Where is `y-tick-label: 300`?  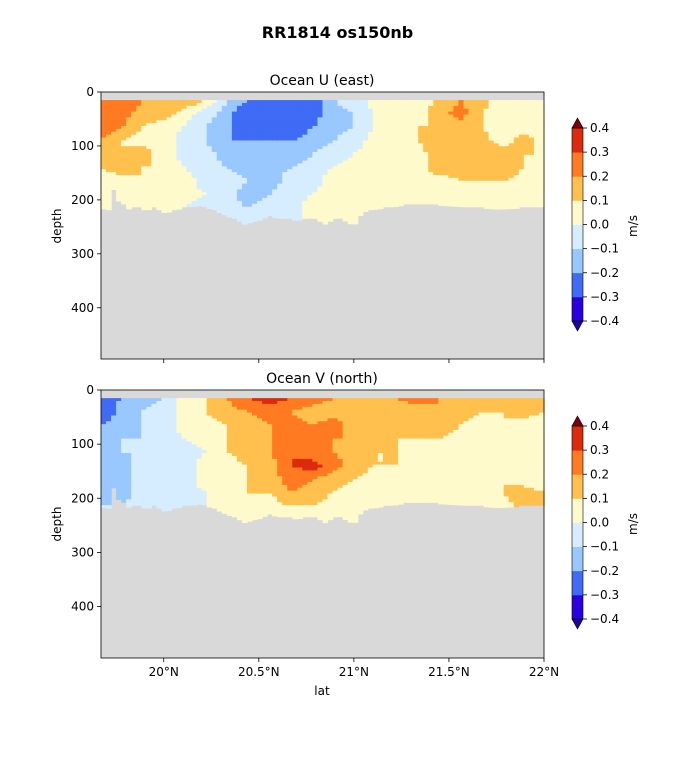
y-tick-label: 300 is located at coordinates (82, 254).